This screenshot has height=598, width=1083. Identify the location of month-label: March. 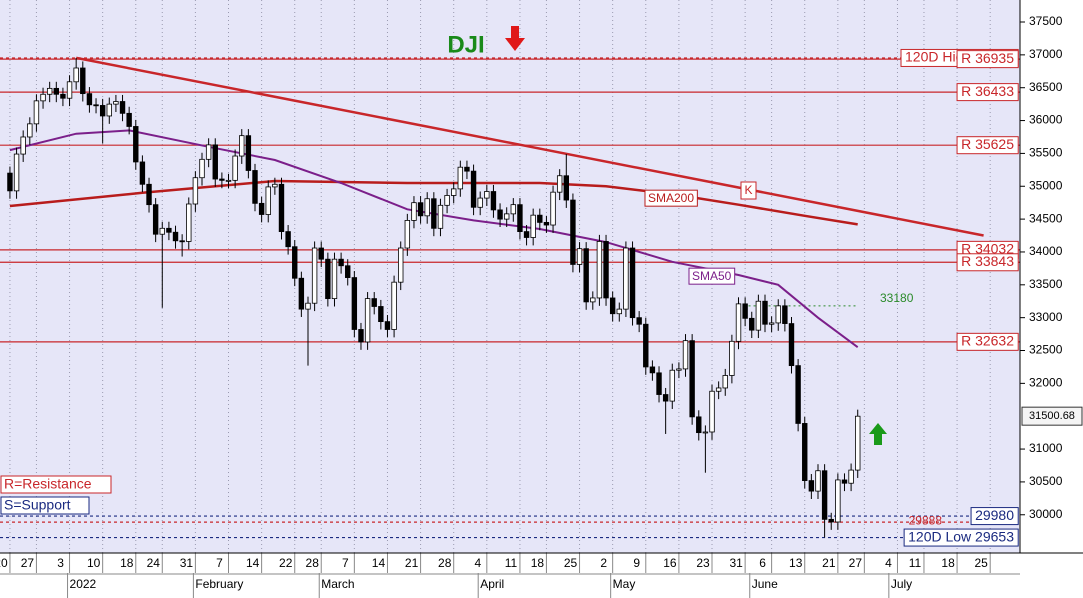
(337, 584).